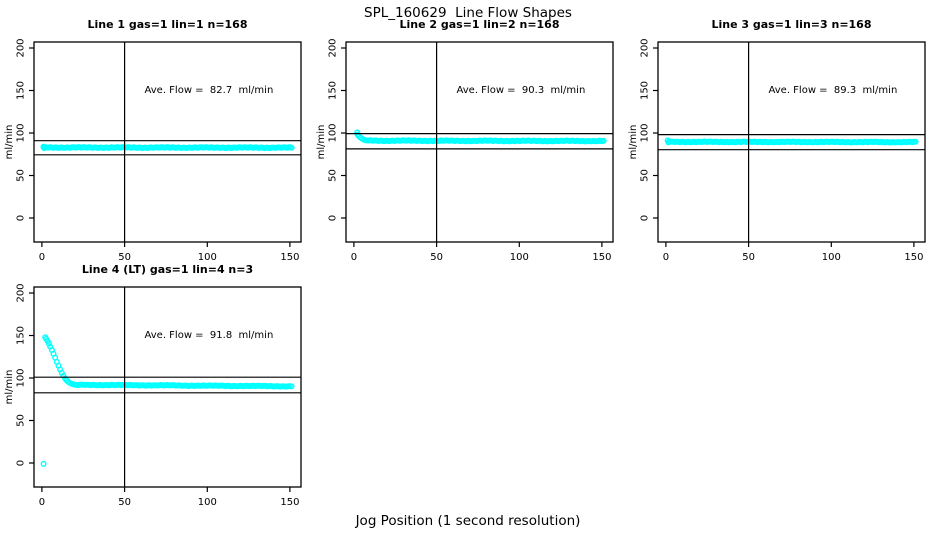  I want to click on ave-flow-annotation: Ave. Flow = 91.8 ml/min, so click(209, 335).